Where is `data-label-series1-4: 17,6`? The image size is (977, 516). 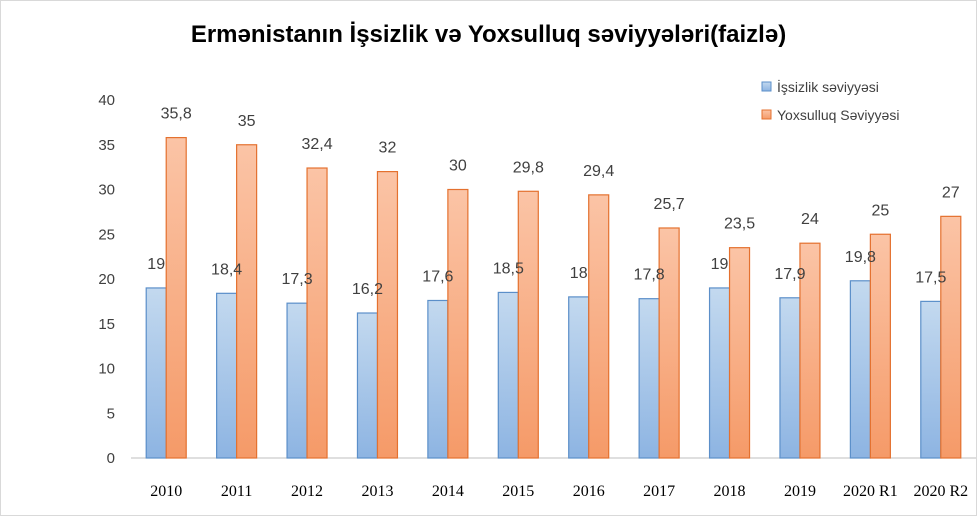
data-label-series1-4: 17,6 is located at coordinates (437, 276).